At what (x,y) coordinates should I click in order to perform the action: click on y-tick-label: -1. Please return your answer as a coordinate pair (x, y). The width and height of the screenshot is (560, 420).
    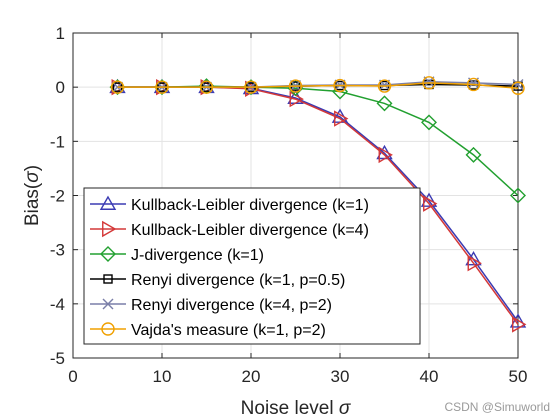
    Looking at the image, I should click on (57, 141).